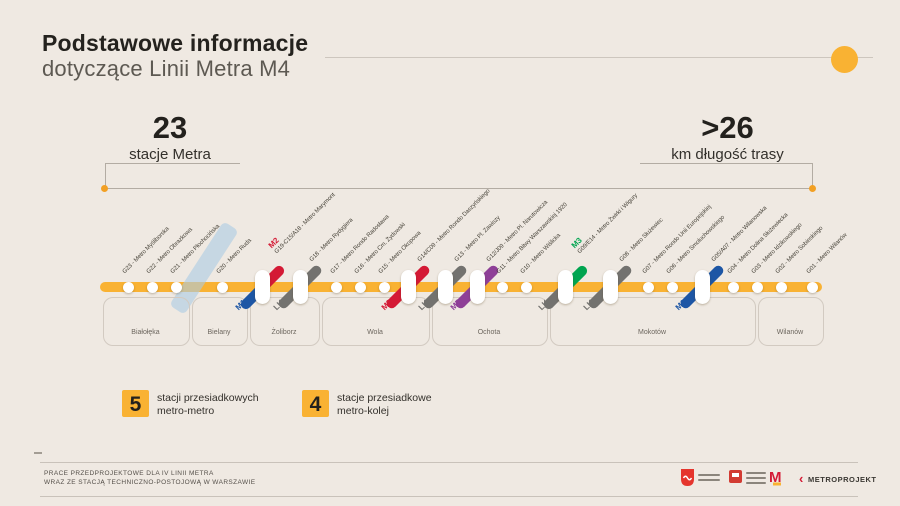 The height and width of the screenshot is (506, 900). I want to click on station-G05, so click(702, 287).